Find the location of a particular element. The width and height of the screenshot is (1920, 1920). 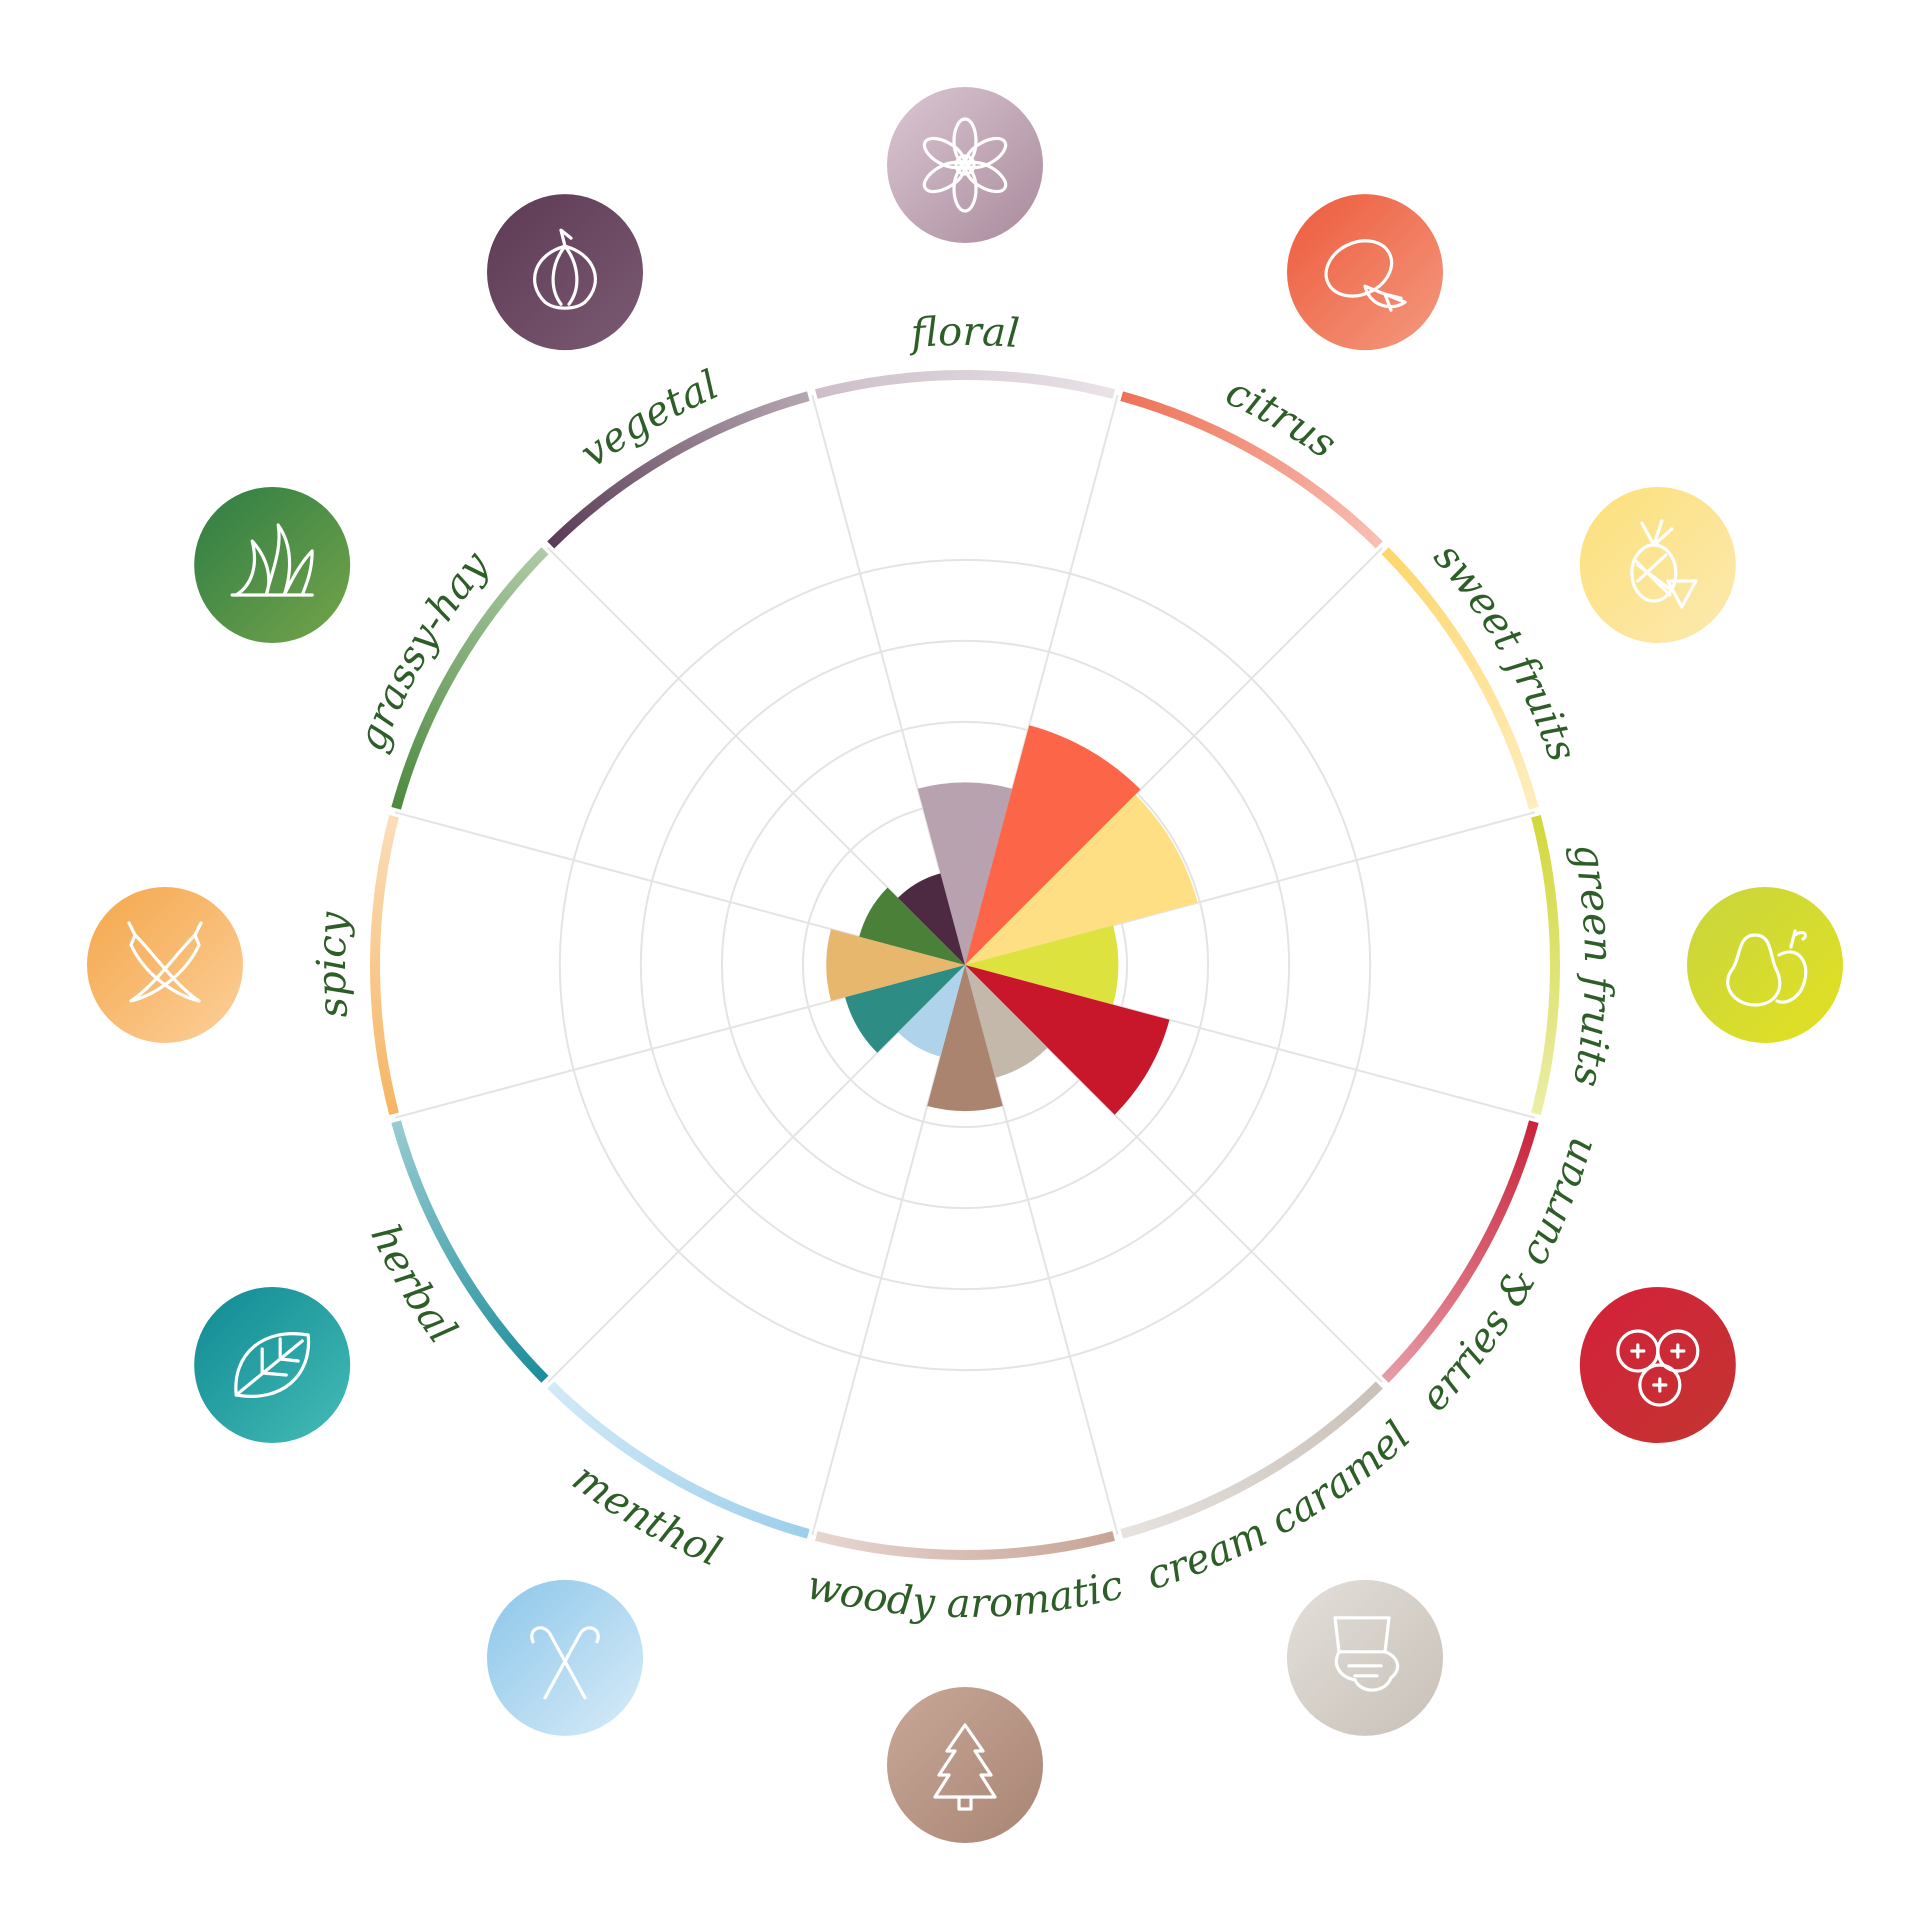

ring-arc-floral is located at coordinates (965, 384).